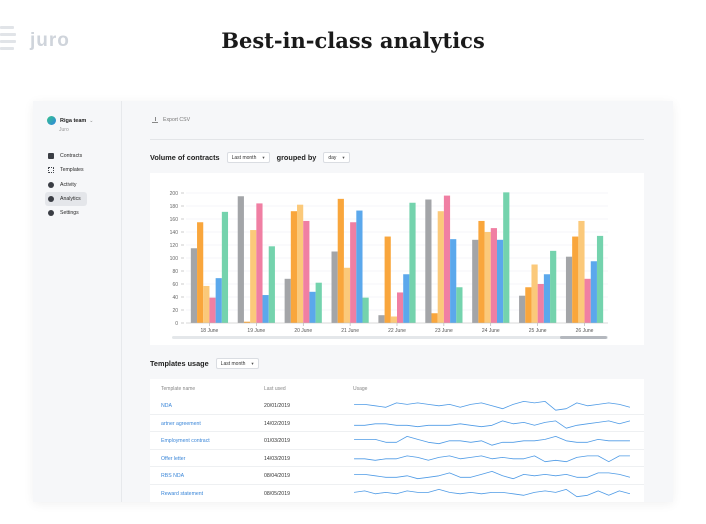 This screenshot has height=524, width=706. I want to click on group-by-value: day, so click(332, 157).